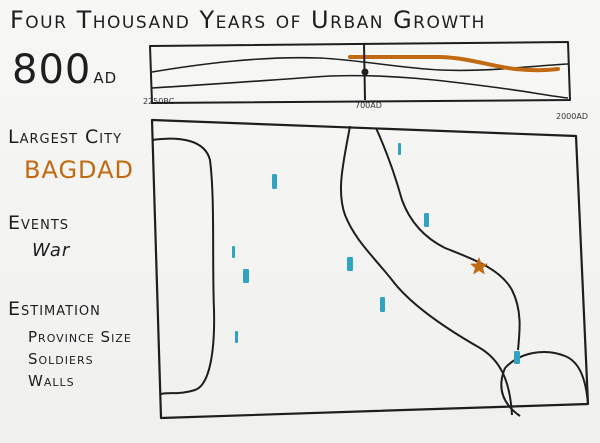  What do you see at coordinates (572, 116) in the screenshot?
I see `timeline-tick-end: 2000AD` at bounding box center [572, 116].